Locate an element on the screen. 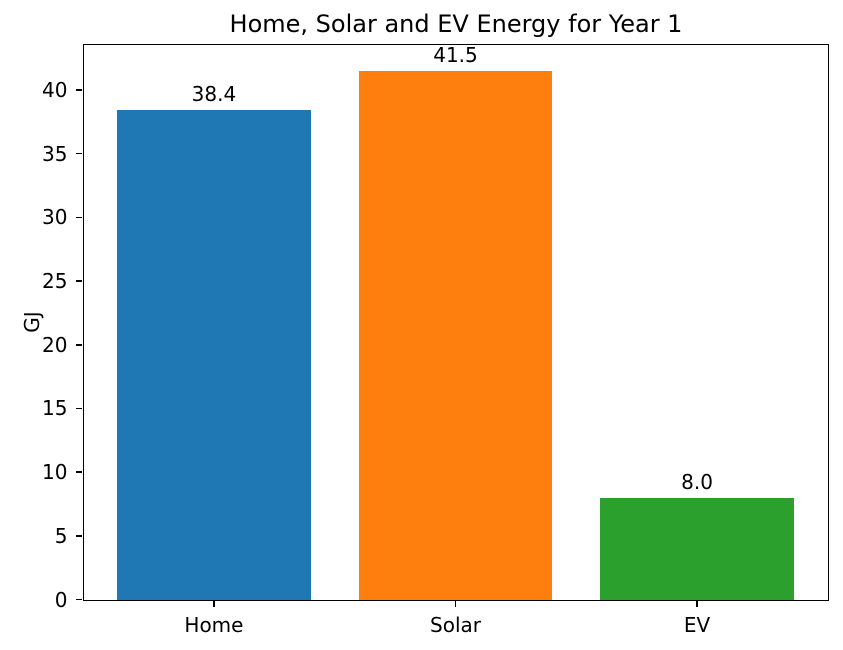 The width and height of the screenshot is (843, 650). bar-value-label: 38.4 is located at coordinates (214, 94).